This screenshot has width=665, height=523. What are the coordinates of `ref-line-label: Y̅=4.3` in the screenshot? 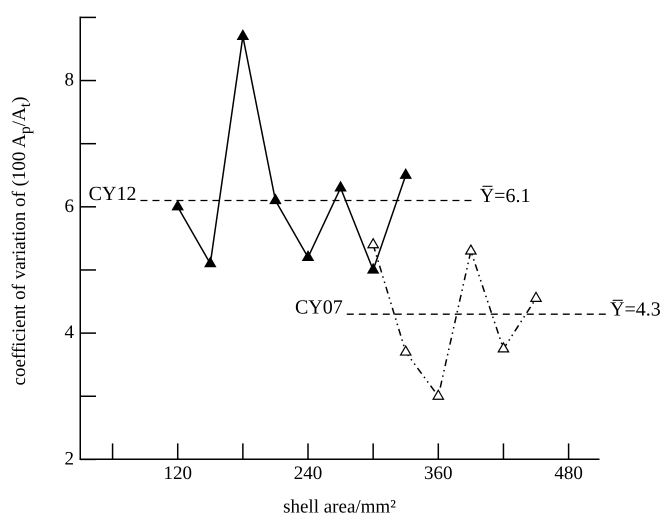 It's located at (635, 309).